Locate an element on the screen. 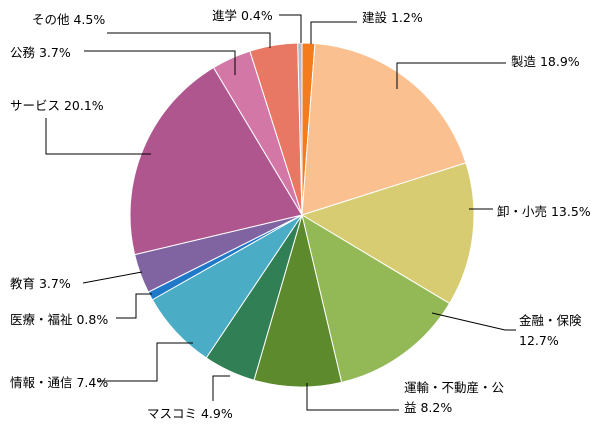 The width and height of the screenshot is (607, 429). data-label-line: 12.7% is located at coordinates (539, 340).